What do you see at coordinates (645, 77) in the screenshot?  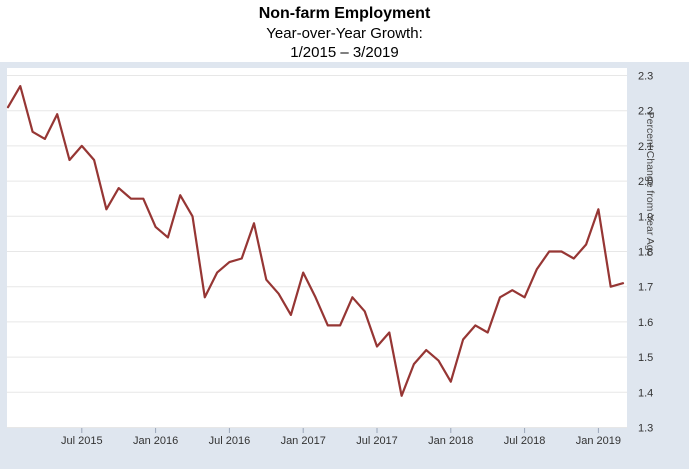 I see `y-tick-label: 2.3` at bounding box center [645, 77].